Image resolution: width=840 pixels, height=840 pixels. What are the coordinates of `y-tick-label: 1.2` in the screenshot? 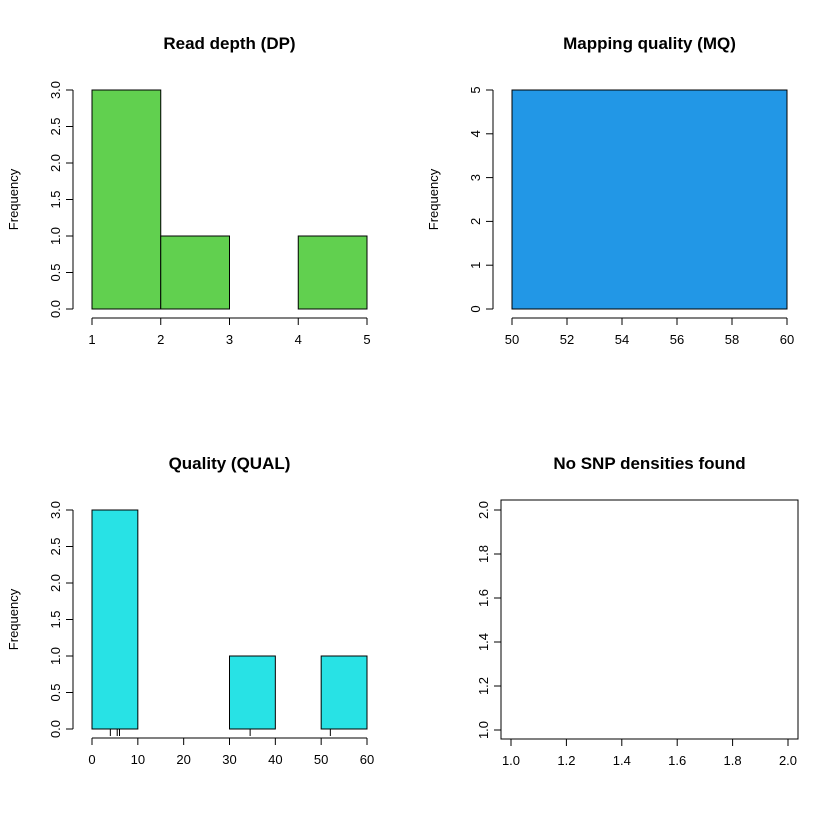 It's located at (483, 686).